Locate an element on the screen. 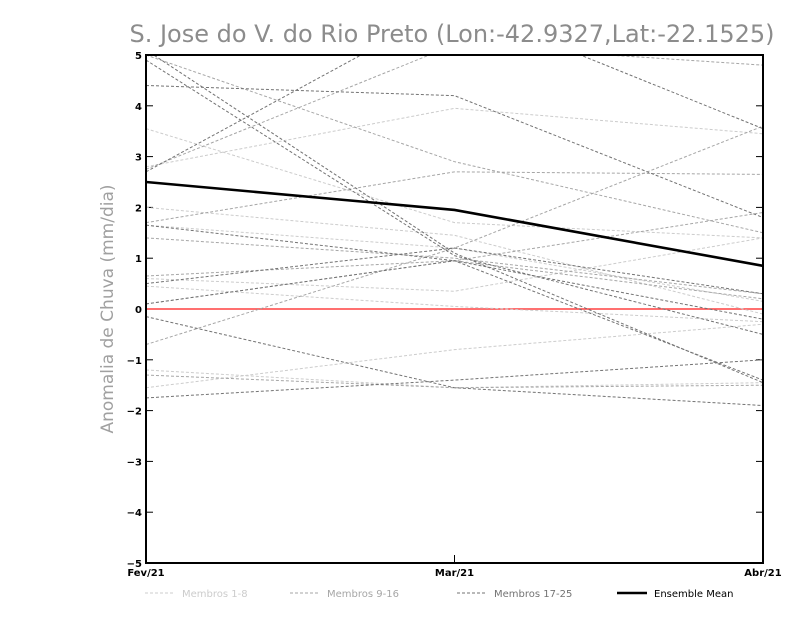 This screenshot has height=618, width=800. y-tick-label: −1 is located at coordinates (134, 361).